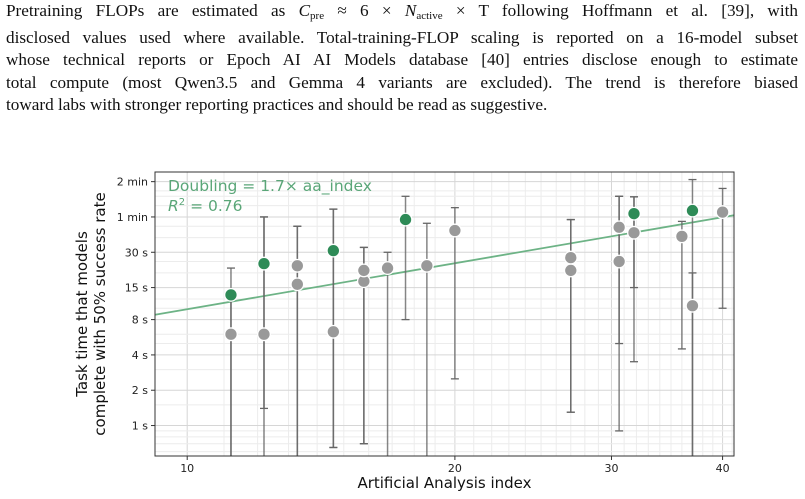  What do you see at coordinates (444, 483) in the screenshot?
I see `x-axis-label: Artificial Analysis index` at bounding box center [444, 483].